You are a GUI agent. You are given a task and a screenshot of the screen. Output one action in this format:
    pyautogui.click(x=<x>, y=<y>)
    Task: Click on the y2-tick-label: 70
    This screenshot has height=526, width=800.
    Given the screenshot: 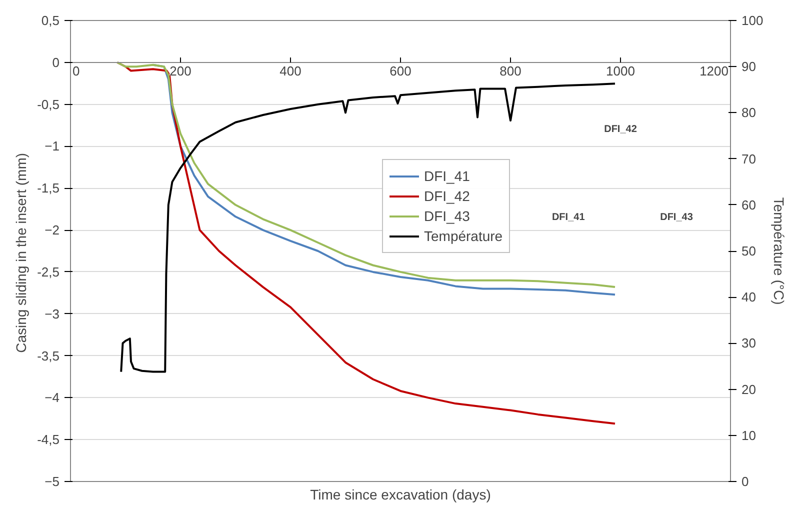 What is the action you would take?
    pyautogui.click(x=749, y=158)
    